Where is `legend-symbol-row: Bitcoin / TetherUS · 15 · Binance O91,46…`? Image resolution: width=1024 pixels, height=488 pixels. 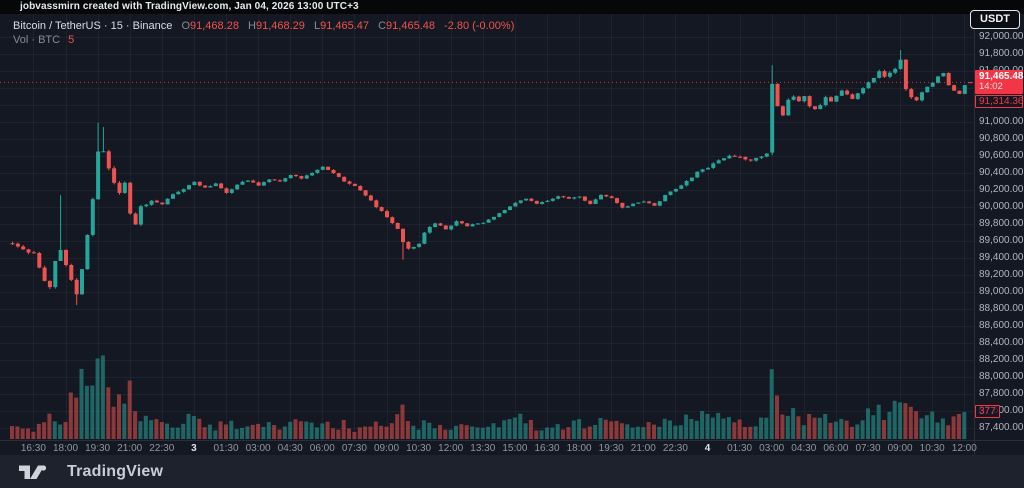
legend-symbol-row: Bitcoin / TetherUS · 15 · Binance O91,46… is located at coordinates (263, 26).